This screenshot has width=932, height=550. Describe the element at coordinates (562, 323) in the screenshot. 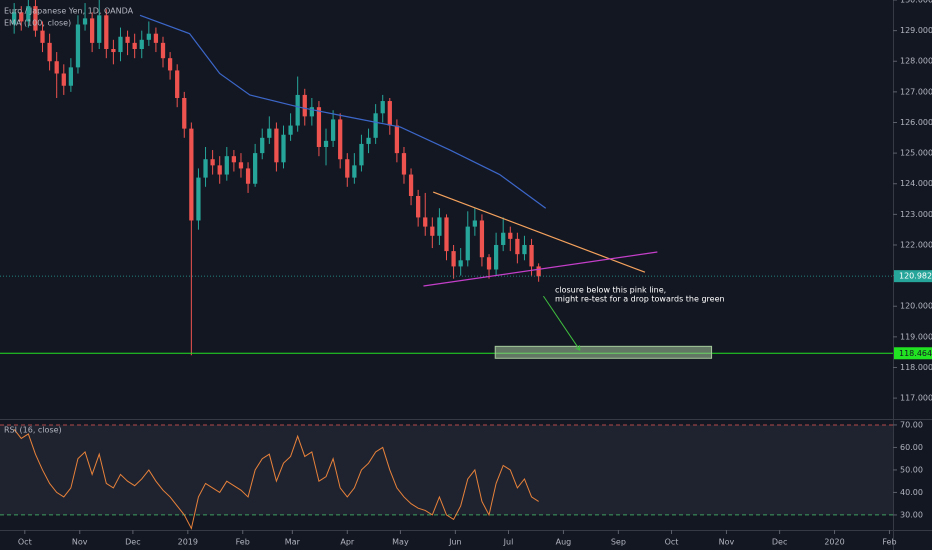

I see `arrow` at that location.